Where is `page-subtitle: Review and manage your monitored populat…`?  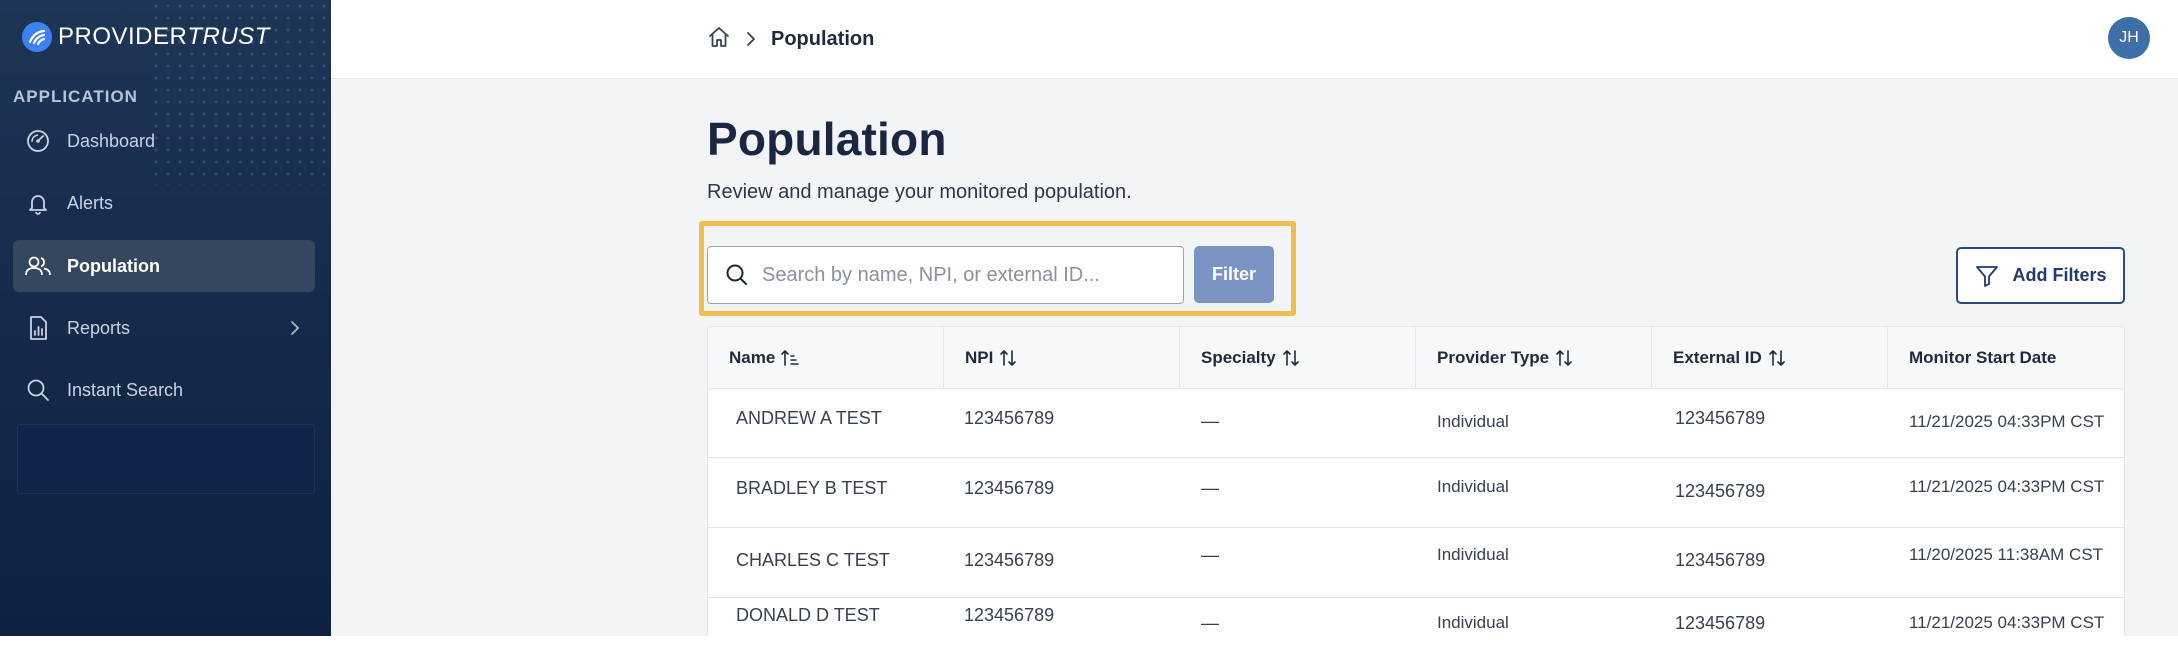
page-subtitle: Review and manage your monitored populat… is located at coordinates (919, 192).